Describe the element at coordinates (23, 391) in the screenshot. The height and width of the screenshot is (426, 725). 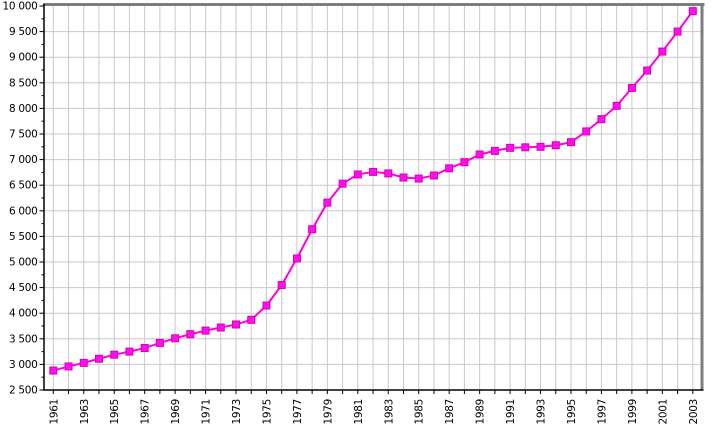
I see `y-tick-label: 2 500` at that location.